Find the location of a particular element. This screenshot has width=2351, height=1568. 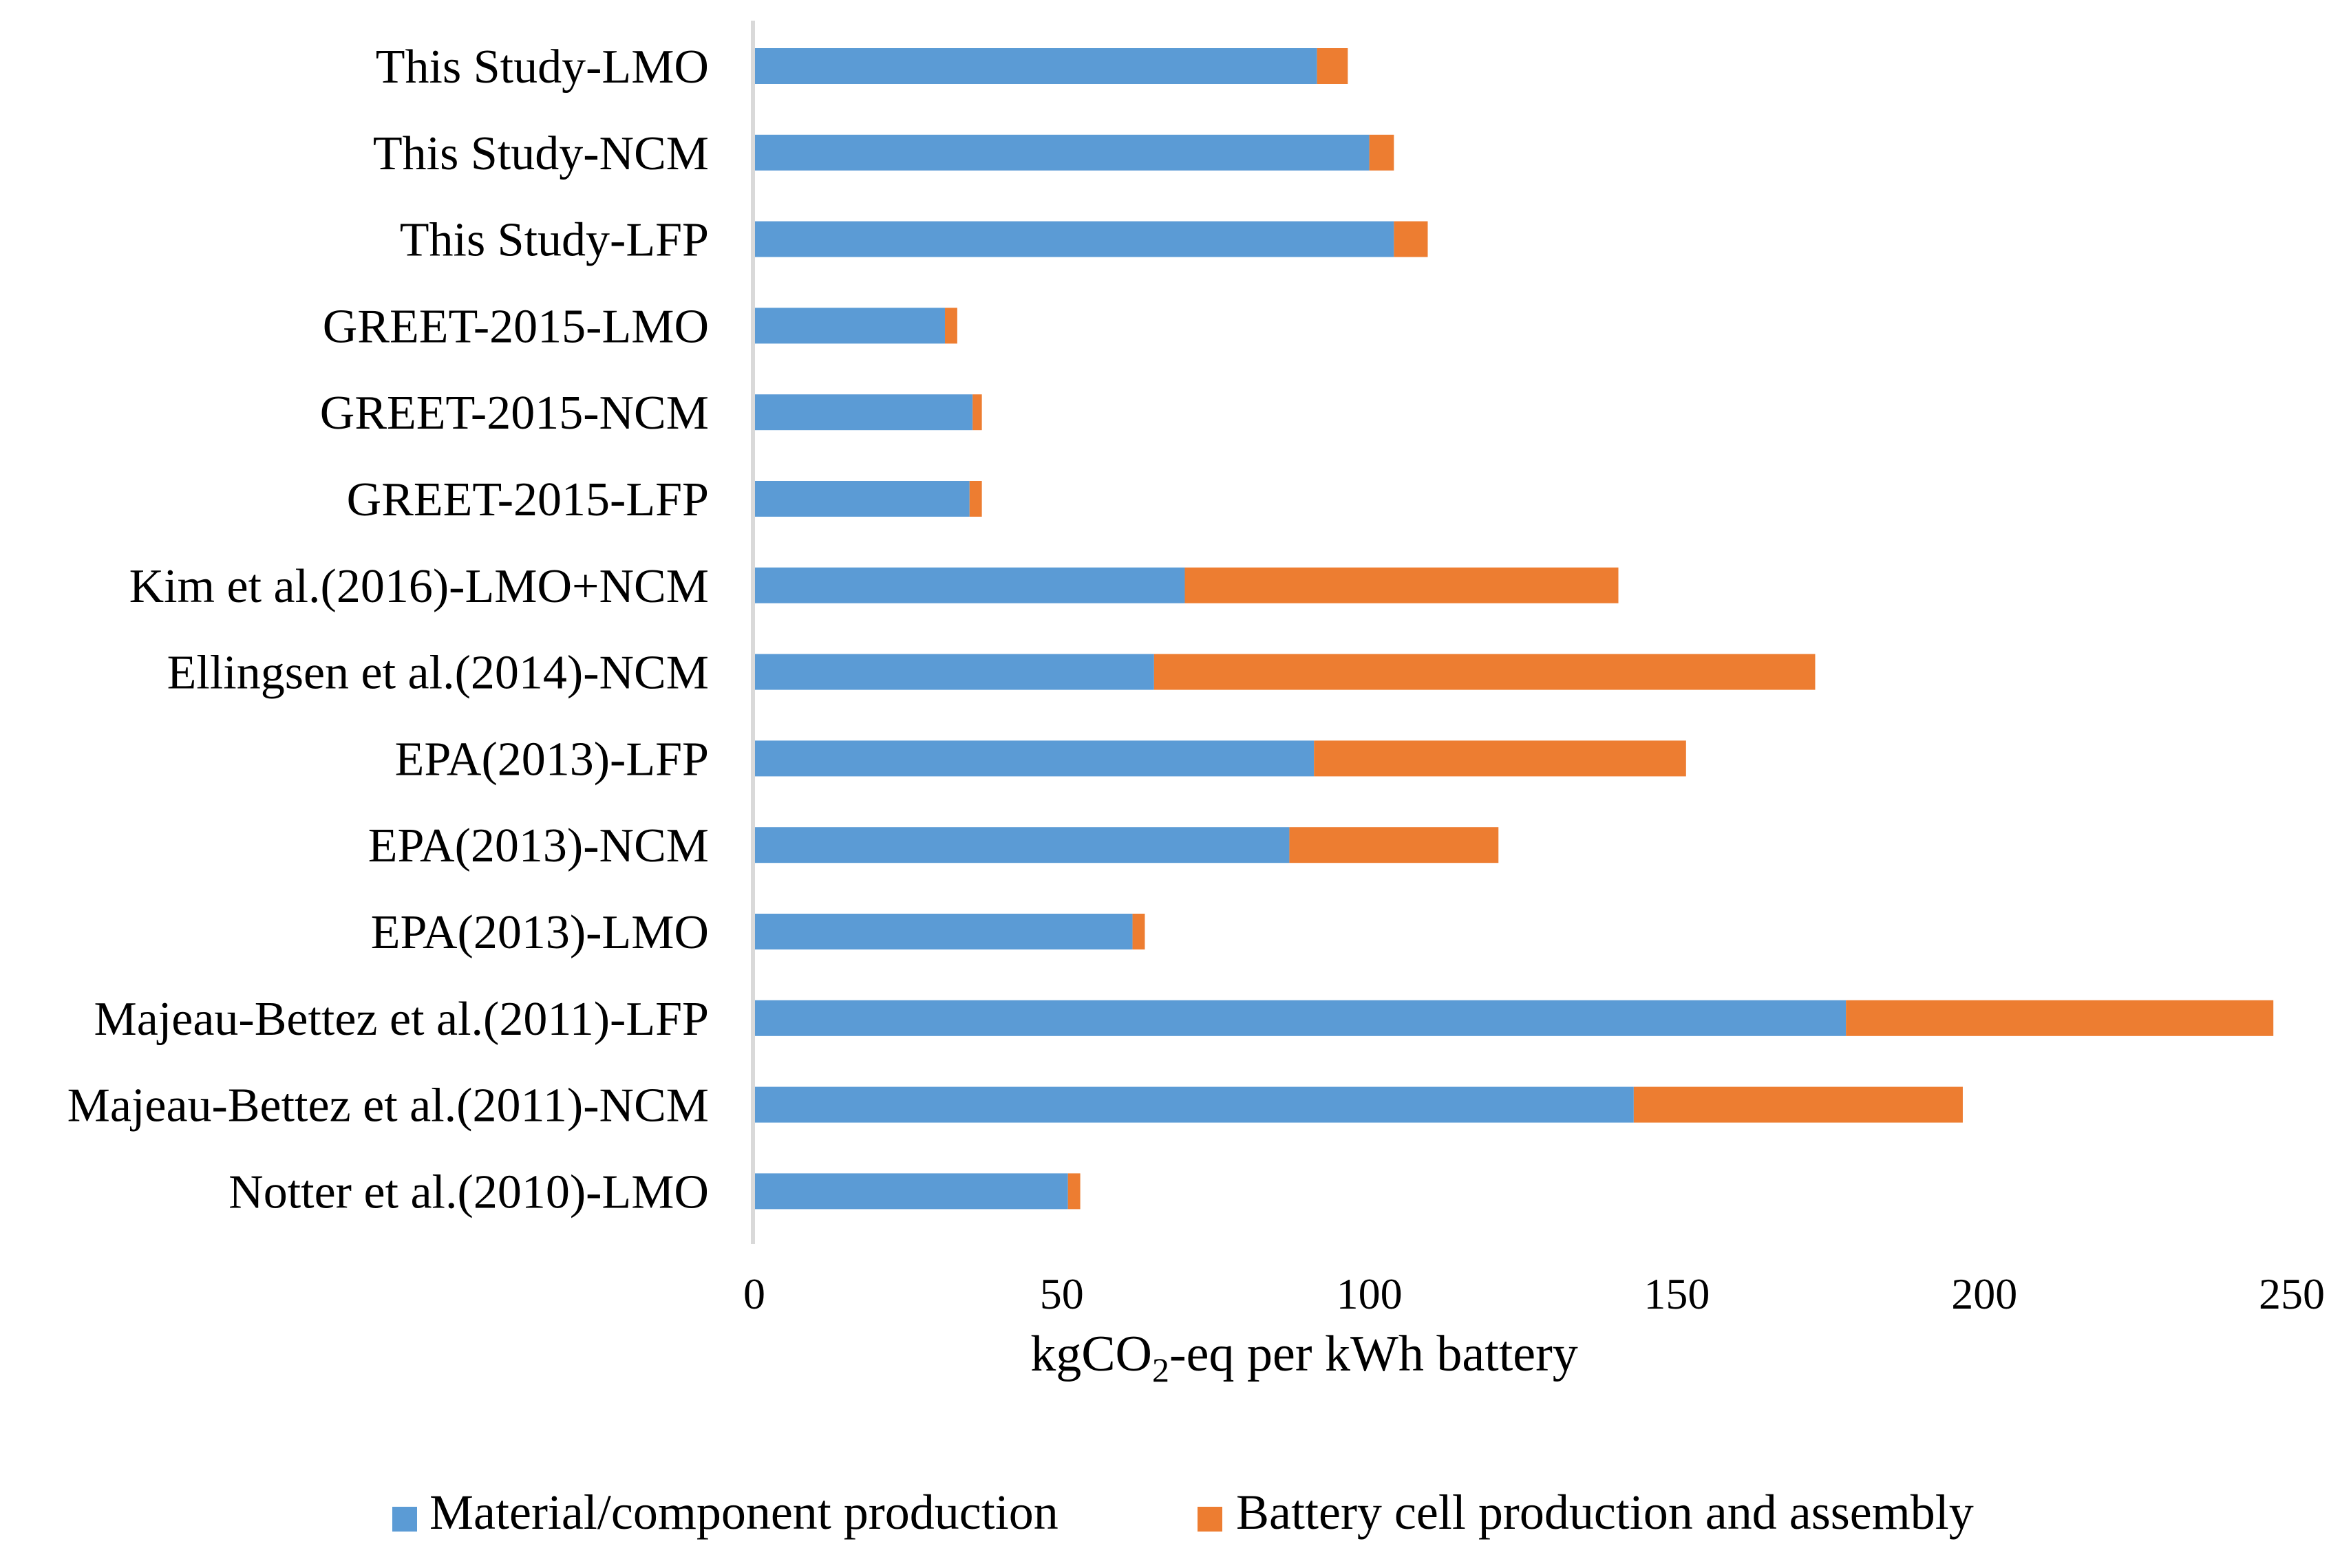

category-label: GREET-2015-NCM is located at coordinates (514, 413).